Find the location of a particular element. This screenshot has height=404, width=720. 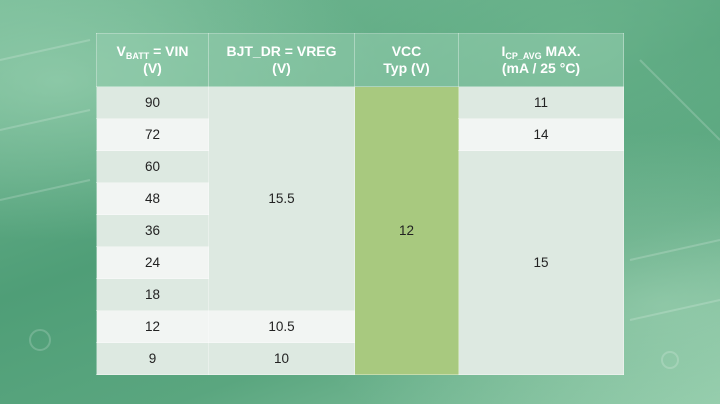

vin-cell: 36 is located at coordinates (152, 230).